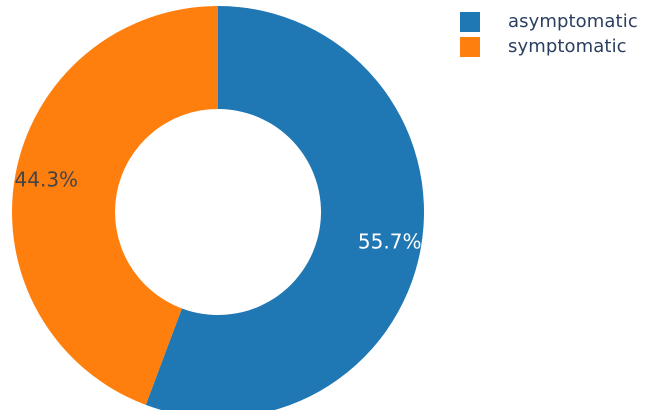 The image size is (667, 410). I want to click on legend: asymptomatic symptomatic, so click(549, 34).